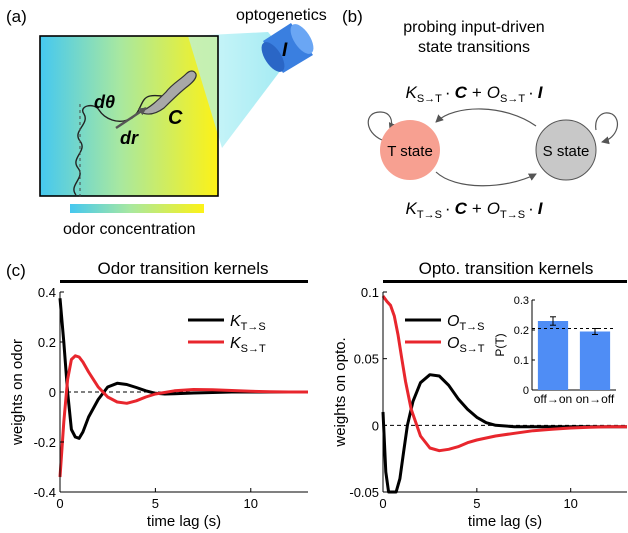 This screenshot has width=628, height=533. I want to click on inset-y-tick-label: 0, so click(526, 391).